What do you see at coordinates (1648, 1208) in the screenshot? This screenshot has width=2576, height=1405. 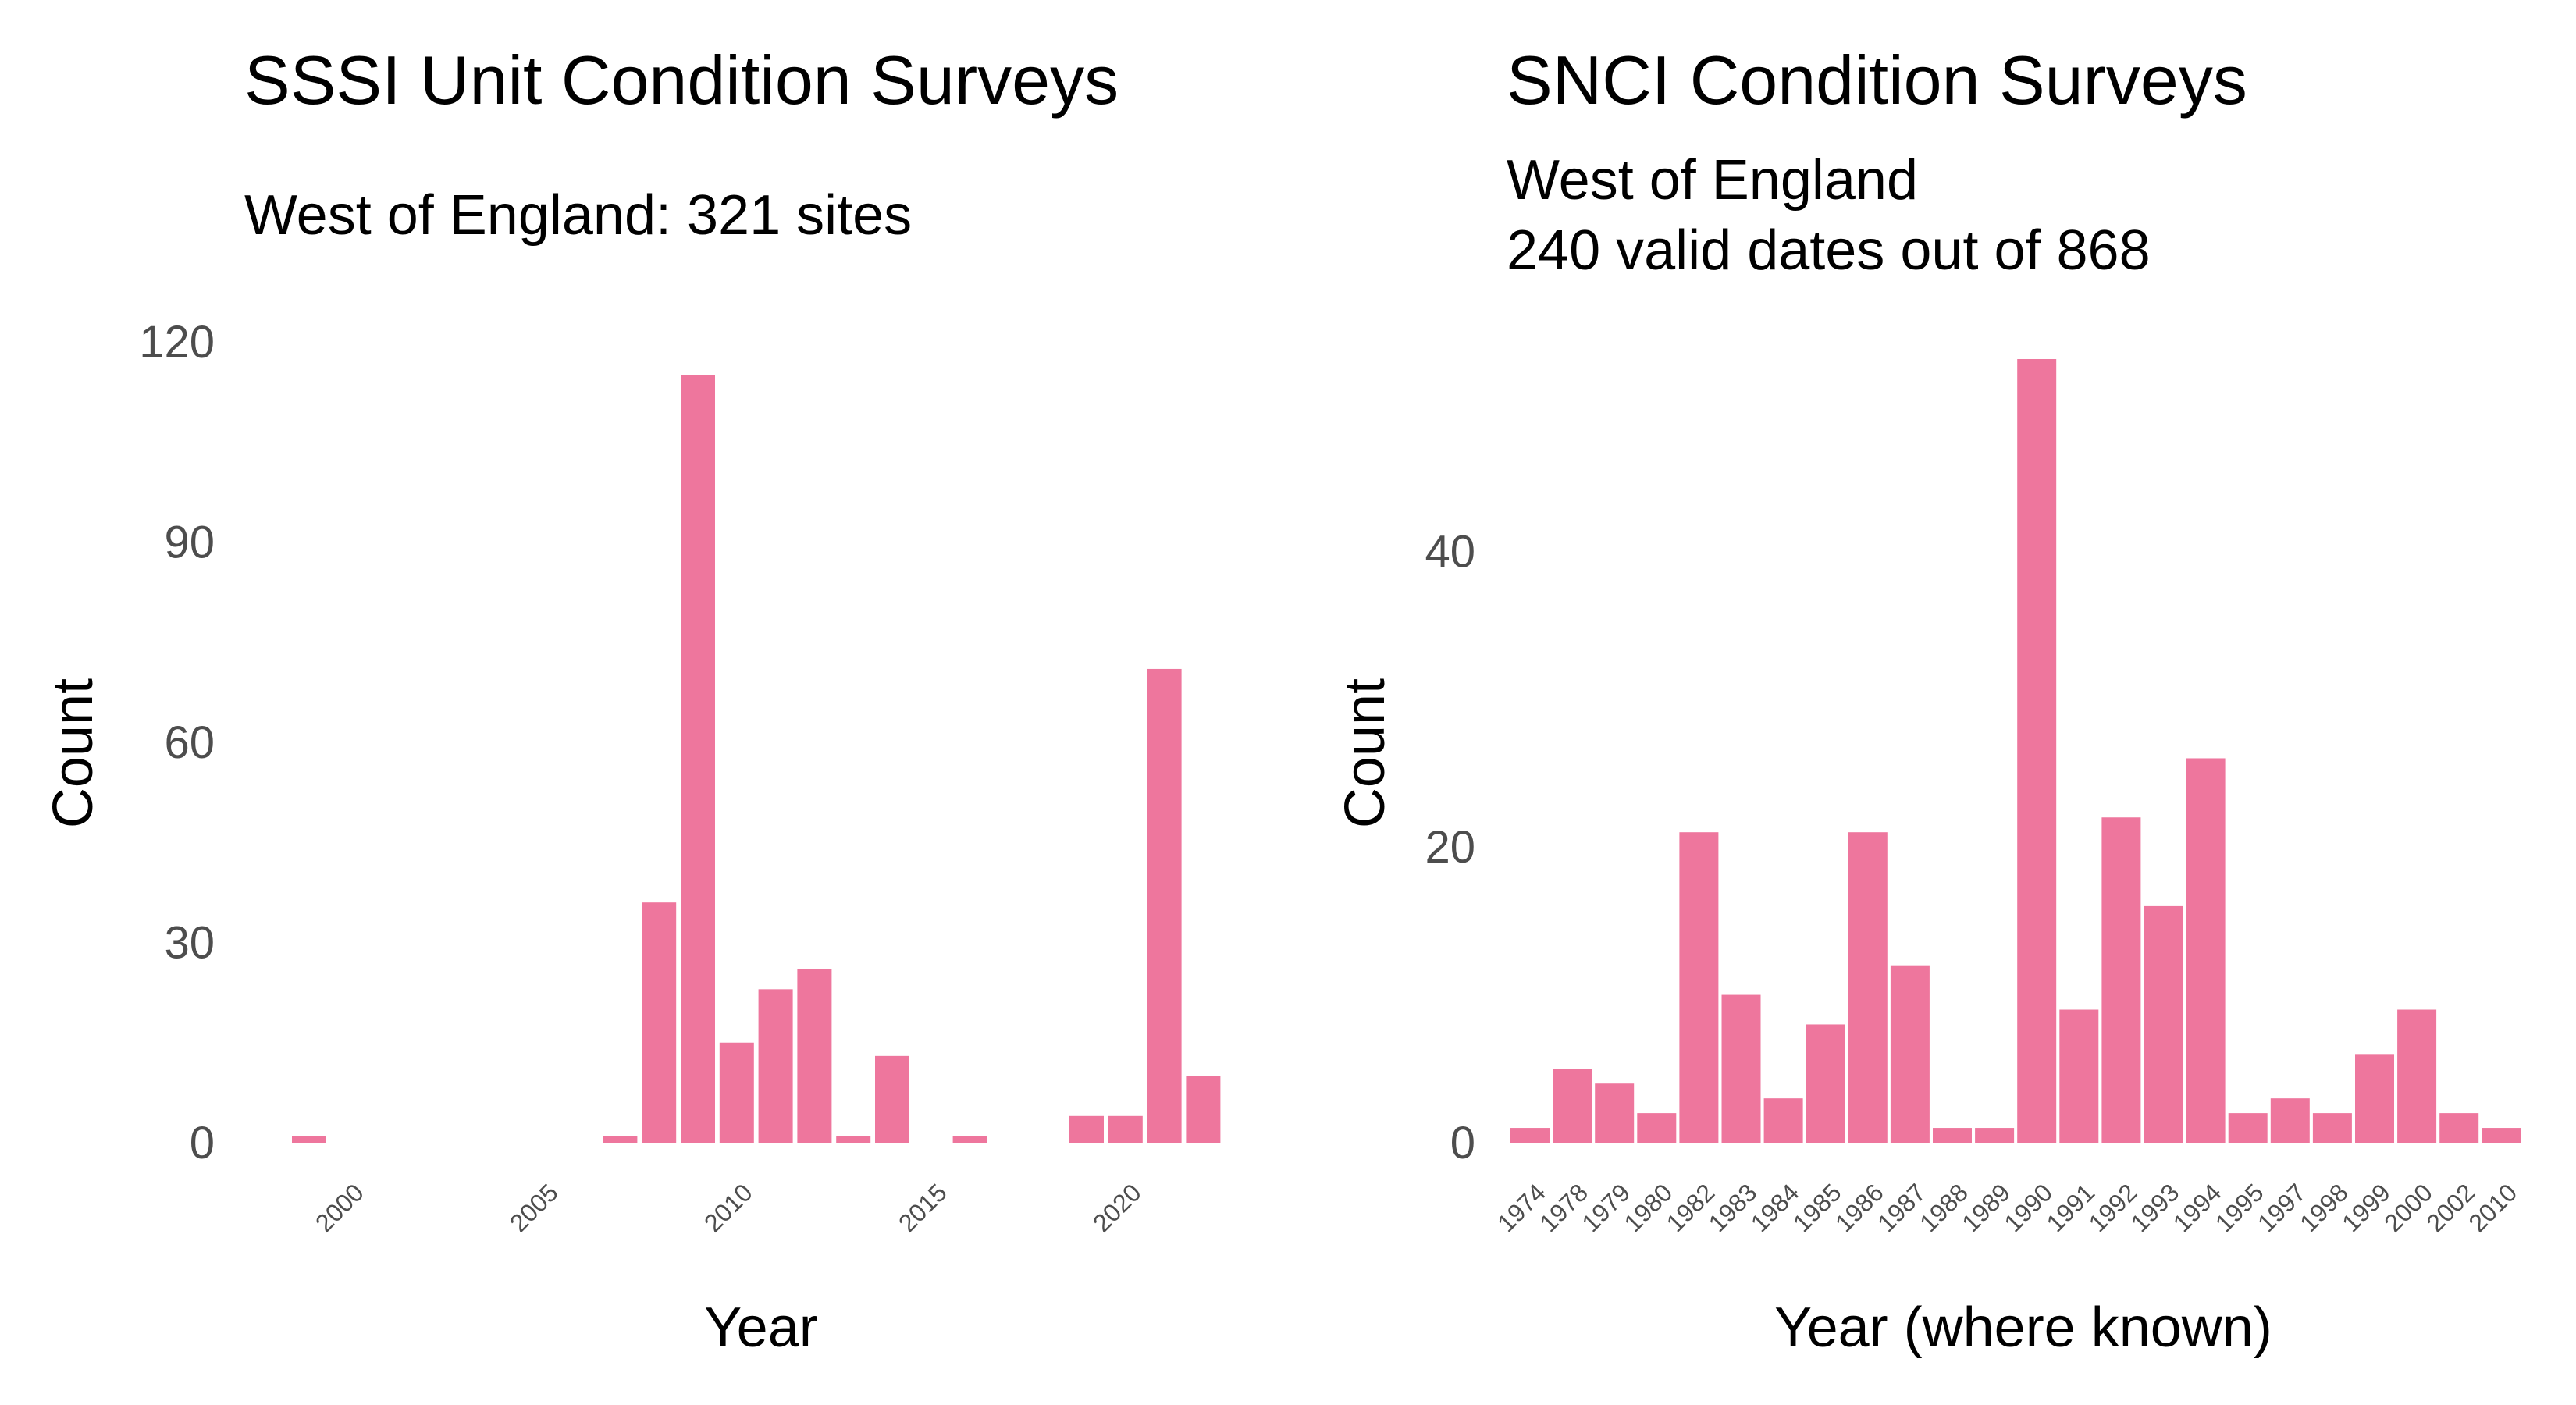 I see `snci-x-tick-label: 1980` at bounding box center [1648, 1208].